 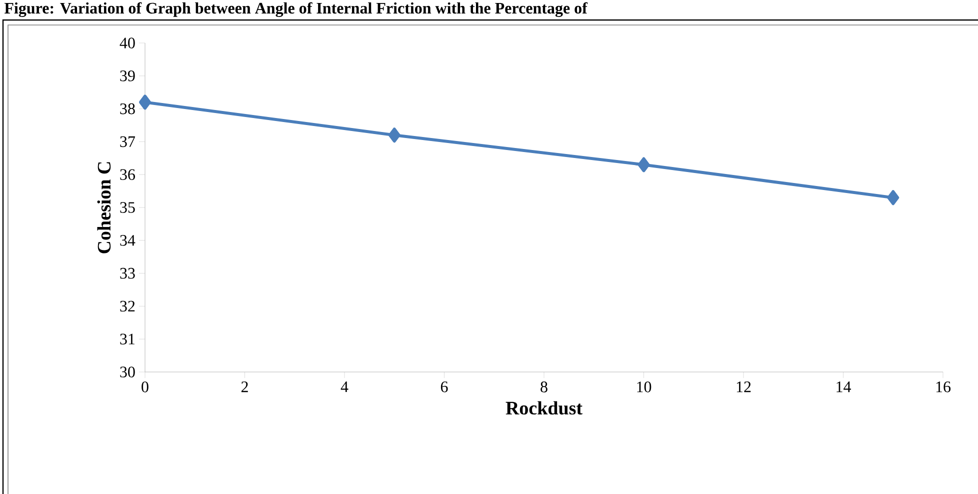 I want to click on x-tick-label: 2, so click(x=244, y=387).